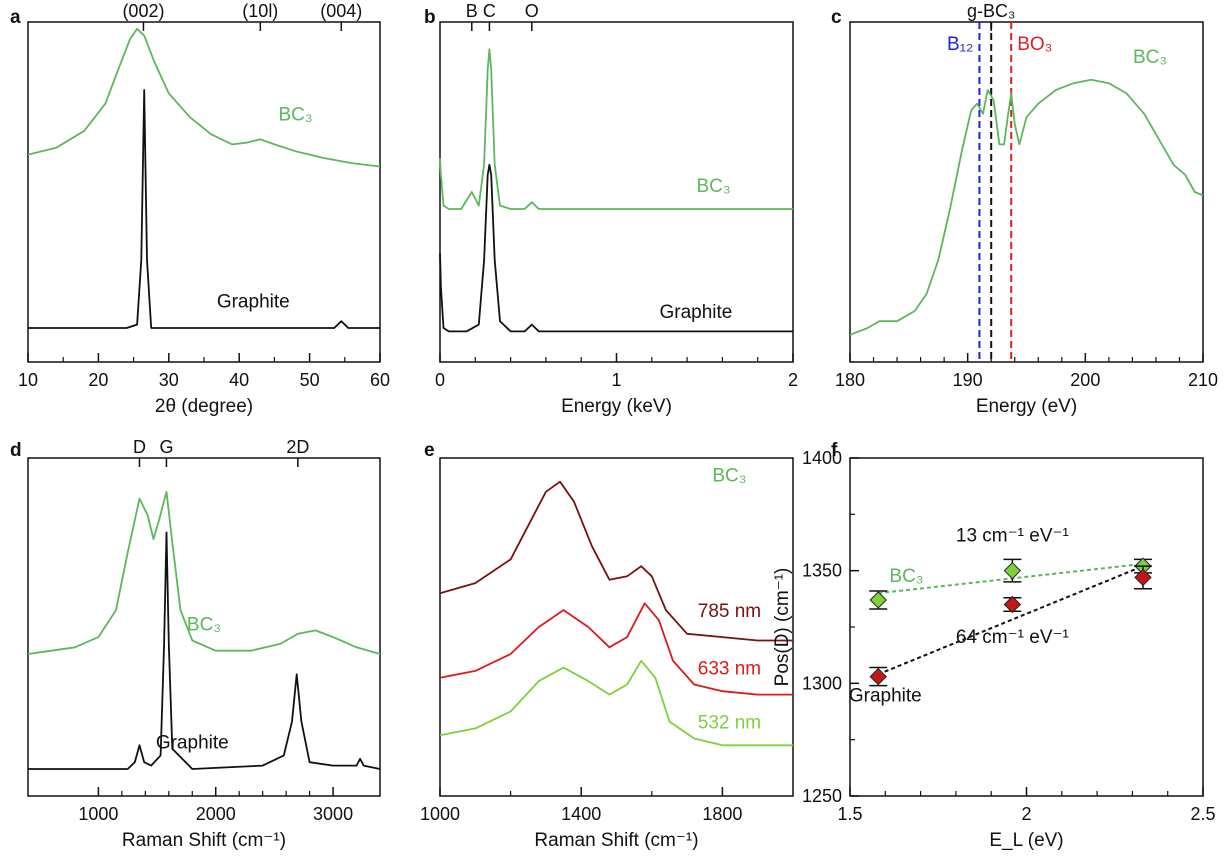 This screenshot has height=864, width=1223. I want to click on panel-b-frame, so click(616, 192).